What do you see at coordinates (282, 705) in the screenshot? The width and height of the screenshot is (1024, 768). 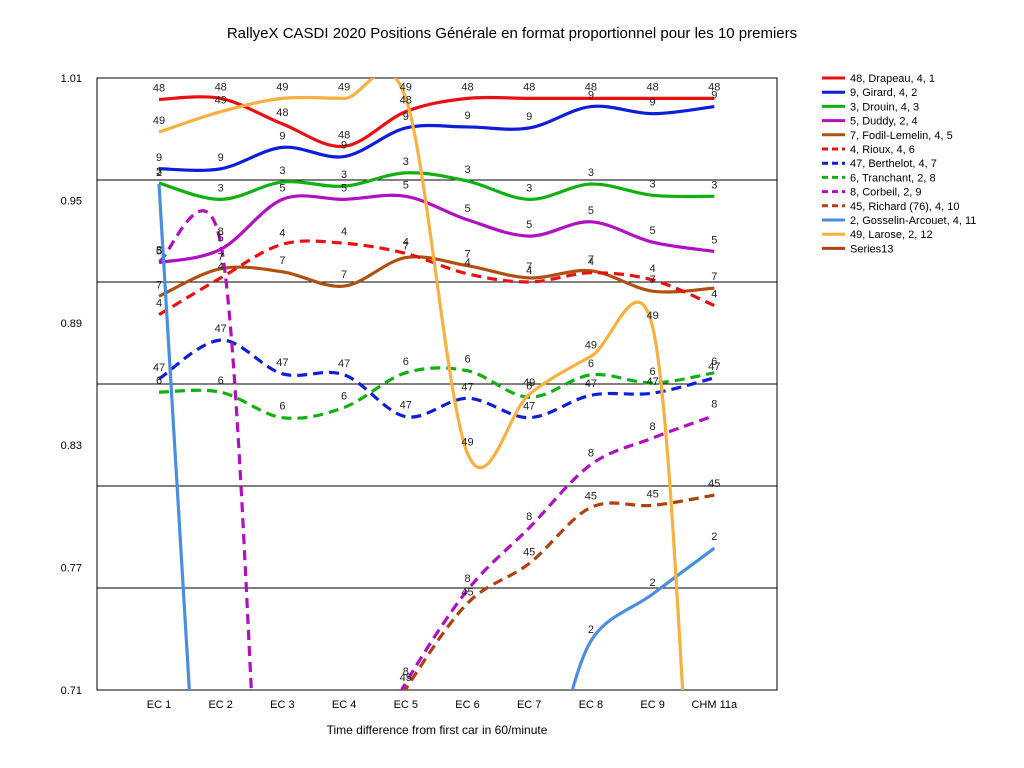 I see `x-tick-label: EC 3` at bounding box center [282, 705].